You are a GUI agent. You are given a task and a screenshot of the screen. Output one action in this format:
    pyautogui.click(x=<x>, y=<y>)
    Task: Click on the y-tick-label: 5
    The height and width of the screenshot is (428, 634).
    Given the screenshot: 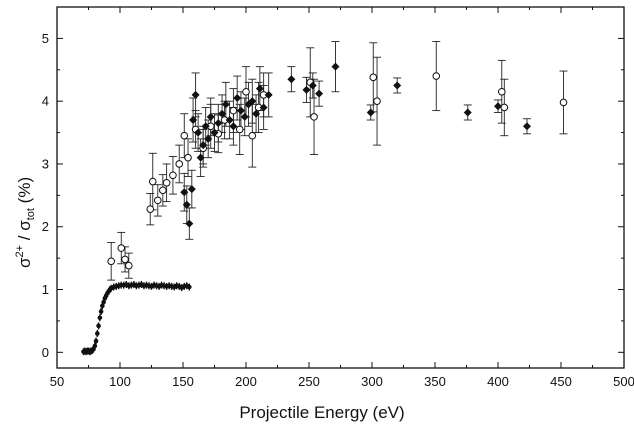 What is the action you would take?
    pyautogui.click(x=45, y=38)
    